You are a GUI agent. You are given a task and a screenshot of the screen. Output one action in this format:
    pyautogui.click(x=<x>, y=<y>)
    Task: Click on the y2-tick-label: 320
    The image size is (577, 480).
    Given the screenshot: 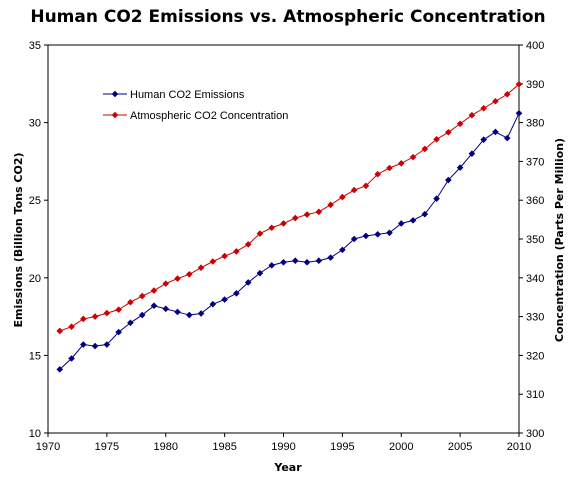 What is the action you would take?
    pyautogui.click(x=535, y=356)
    